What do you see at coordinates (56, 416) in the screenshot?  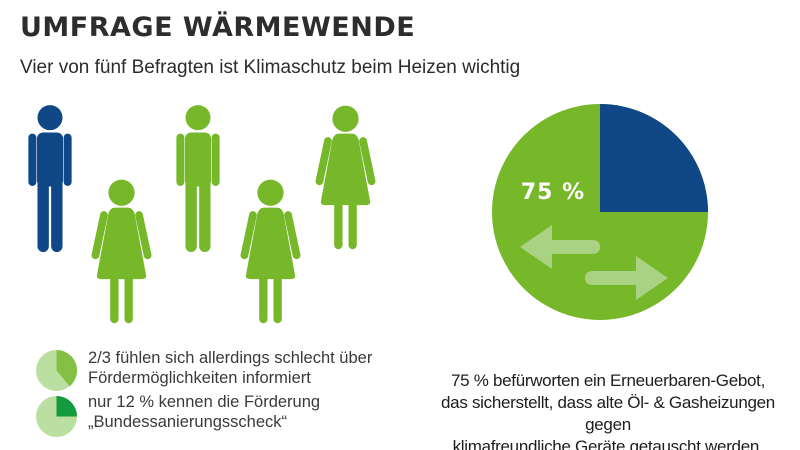 I see `pie-twelve-percent-icon` at bounding box center [56, 416].